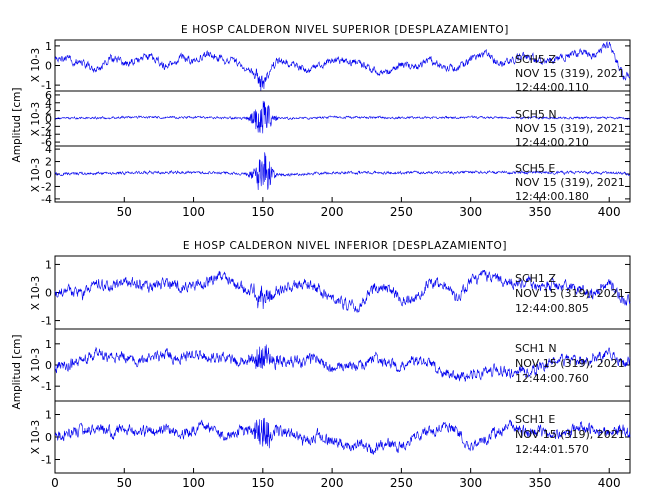 The width and height of the screenshot is (650, 500). Describe the element at coordinates (552, 196) in the screenshot. I see `time-label: 12:44:00.180` at that location.